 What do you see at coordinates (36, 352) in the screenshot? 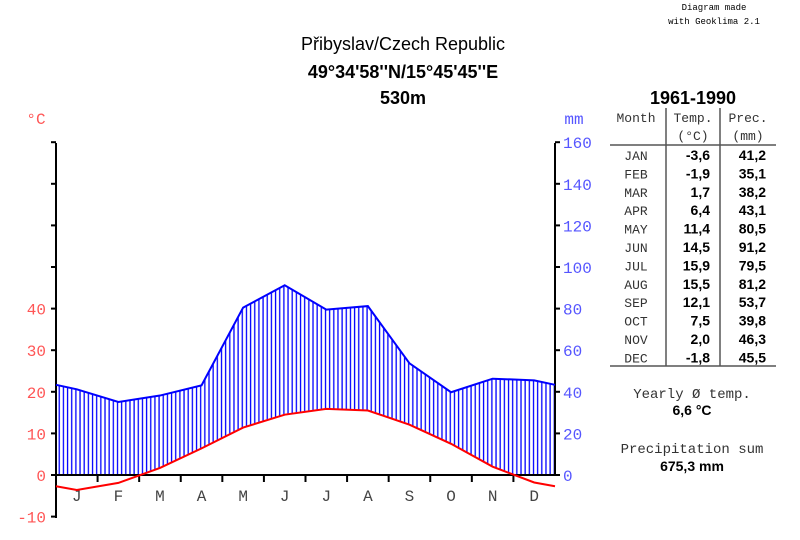
I see `temp-tick-label: 30` at bounding box center [36, 352].